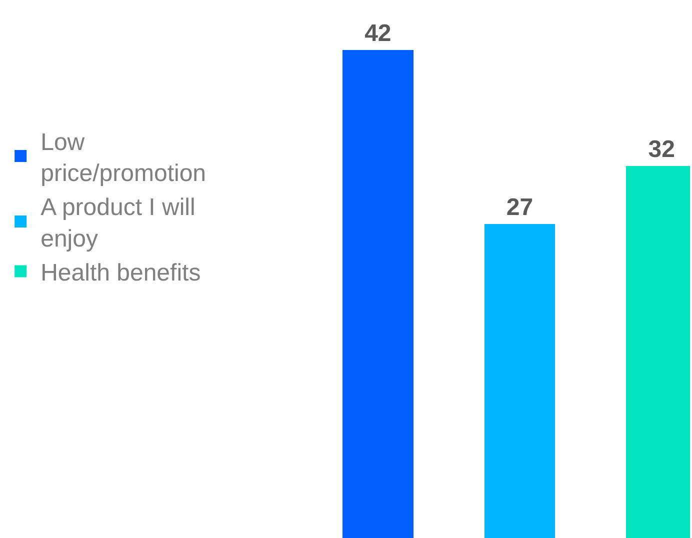 The width and height of the screenshot is (692, 538). I want to click on legend-label: Health benefits, so click(120, 273).